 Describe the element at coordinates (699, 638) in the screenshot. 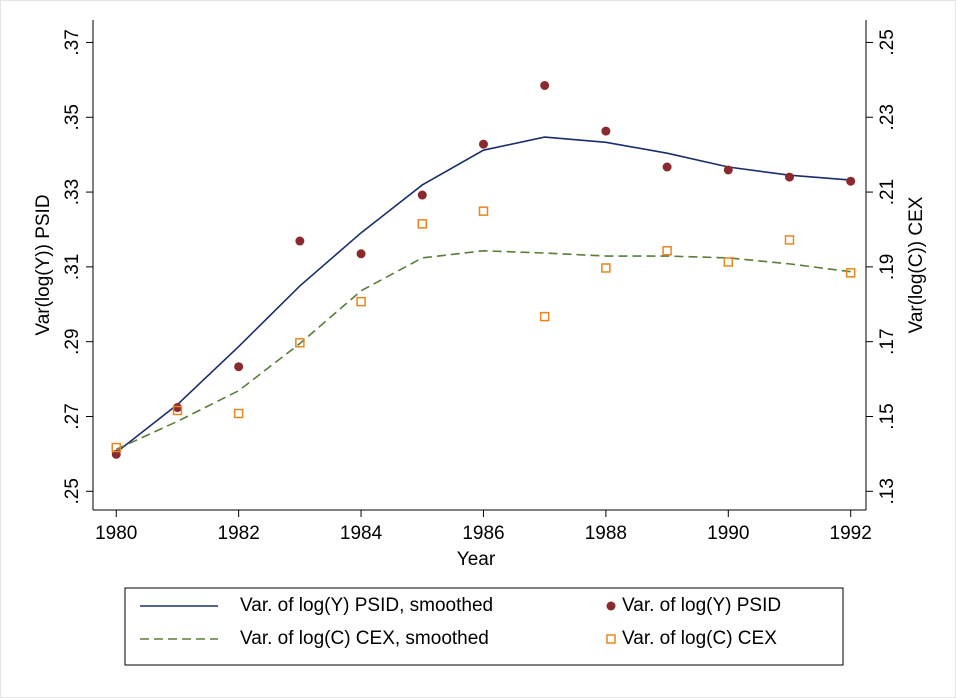

I see `legend-label: Var. of log(C) CEX` at that location.